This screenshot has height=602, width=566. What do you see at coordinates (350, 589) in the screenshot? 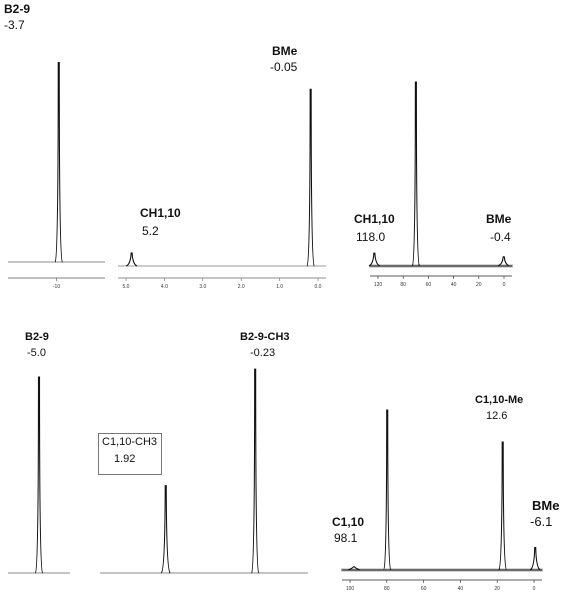
I see `x-tick-label: 100` at bounding box center [350, 589].